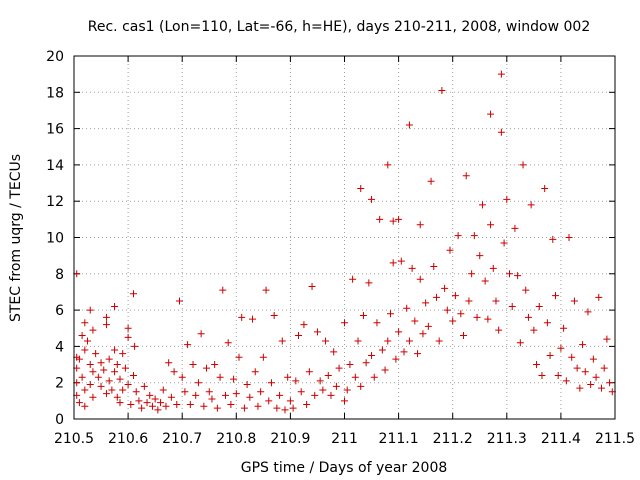  Describe the element at coordinates (55, 202) in the screenshot. I see `y-tick-label: 12` at that location.